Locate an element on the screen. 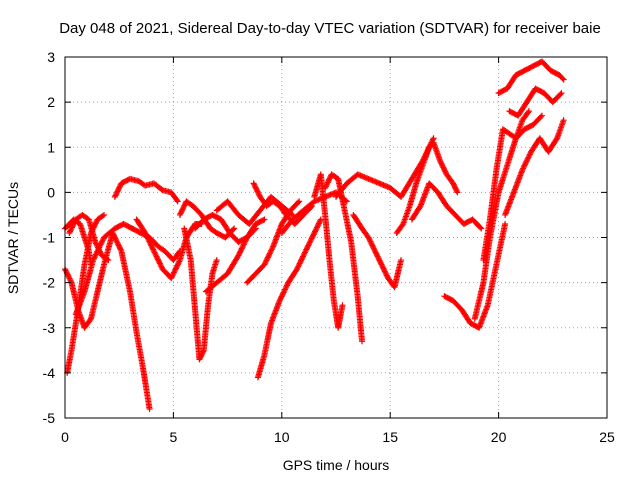 Image resolution: width=640 pixels, height=480 pixels. y-tick-label: 1 is located at coordinates (51, 147).